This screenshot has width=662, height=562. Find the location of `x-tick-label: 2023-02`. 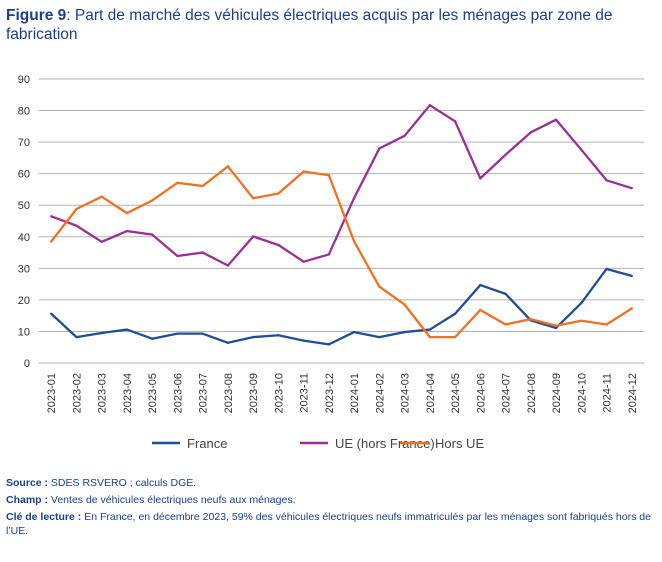

x-tick-label: 2023-02 is located at coordinates (77, 393).